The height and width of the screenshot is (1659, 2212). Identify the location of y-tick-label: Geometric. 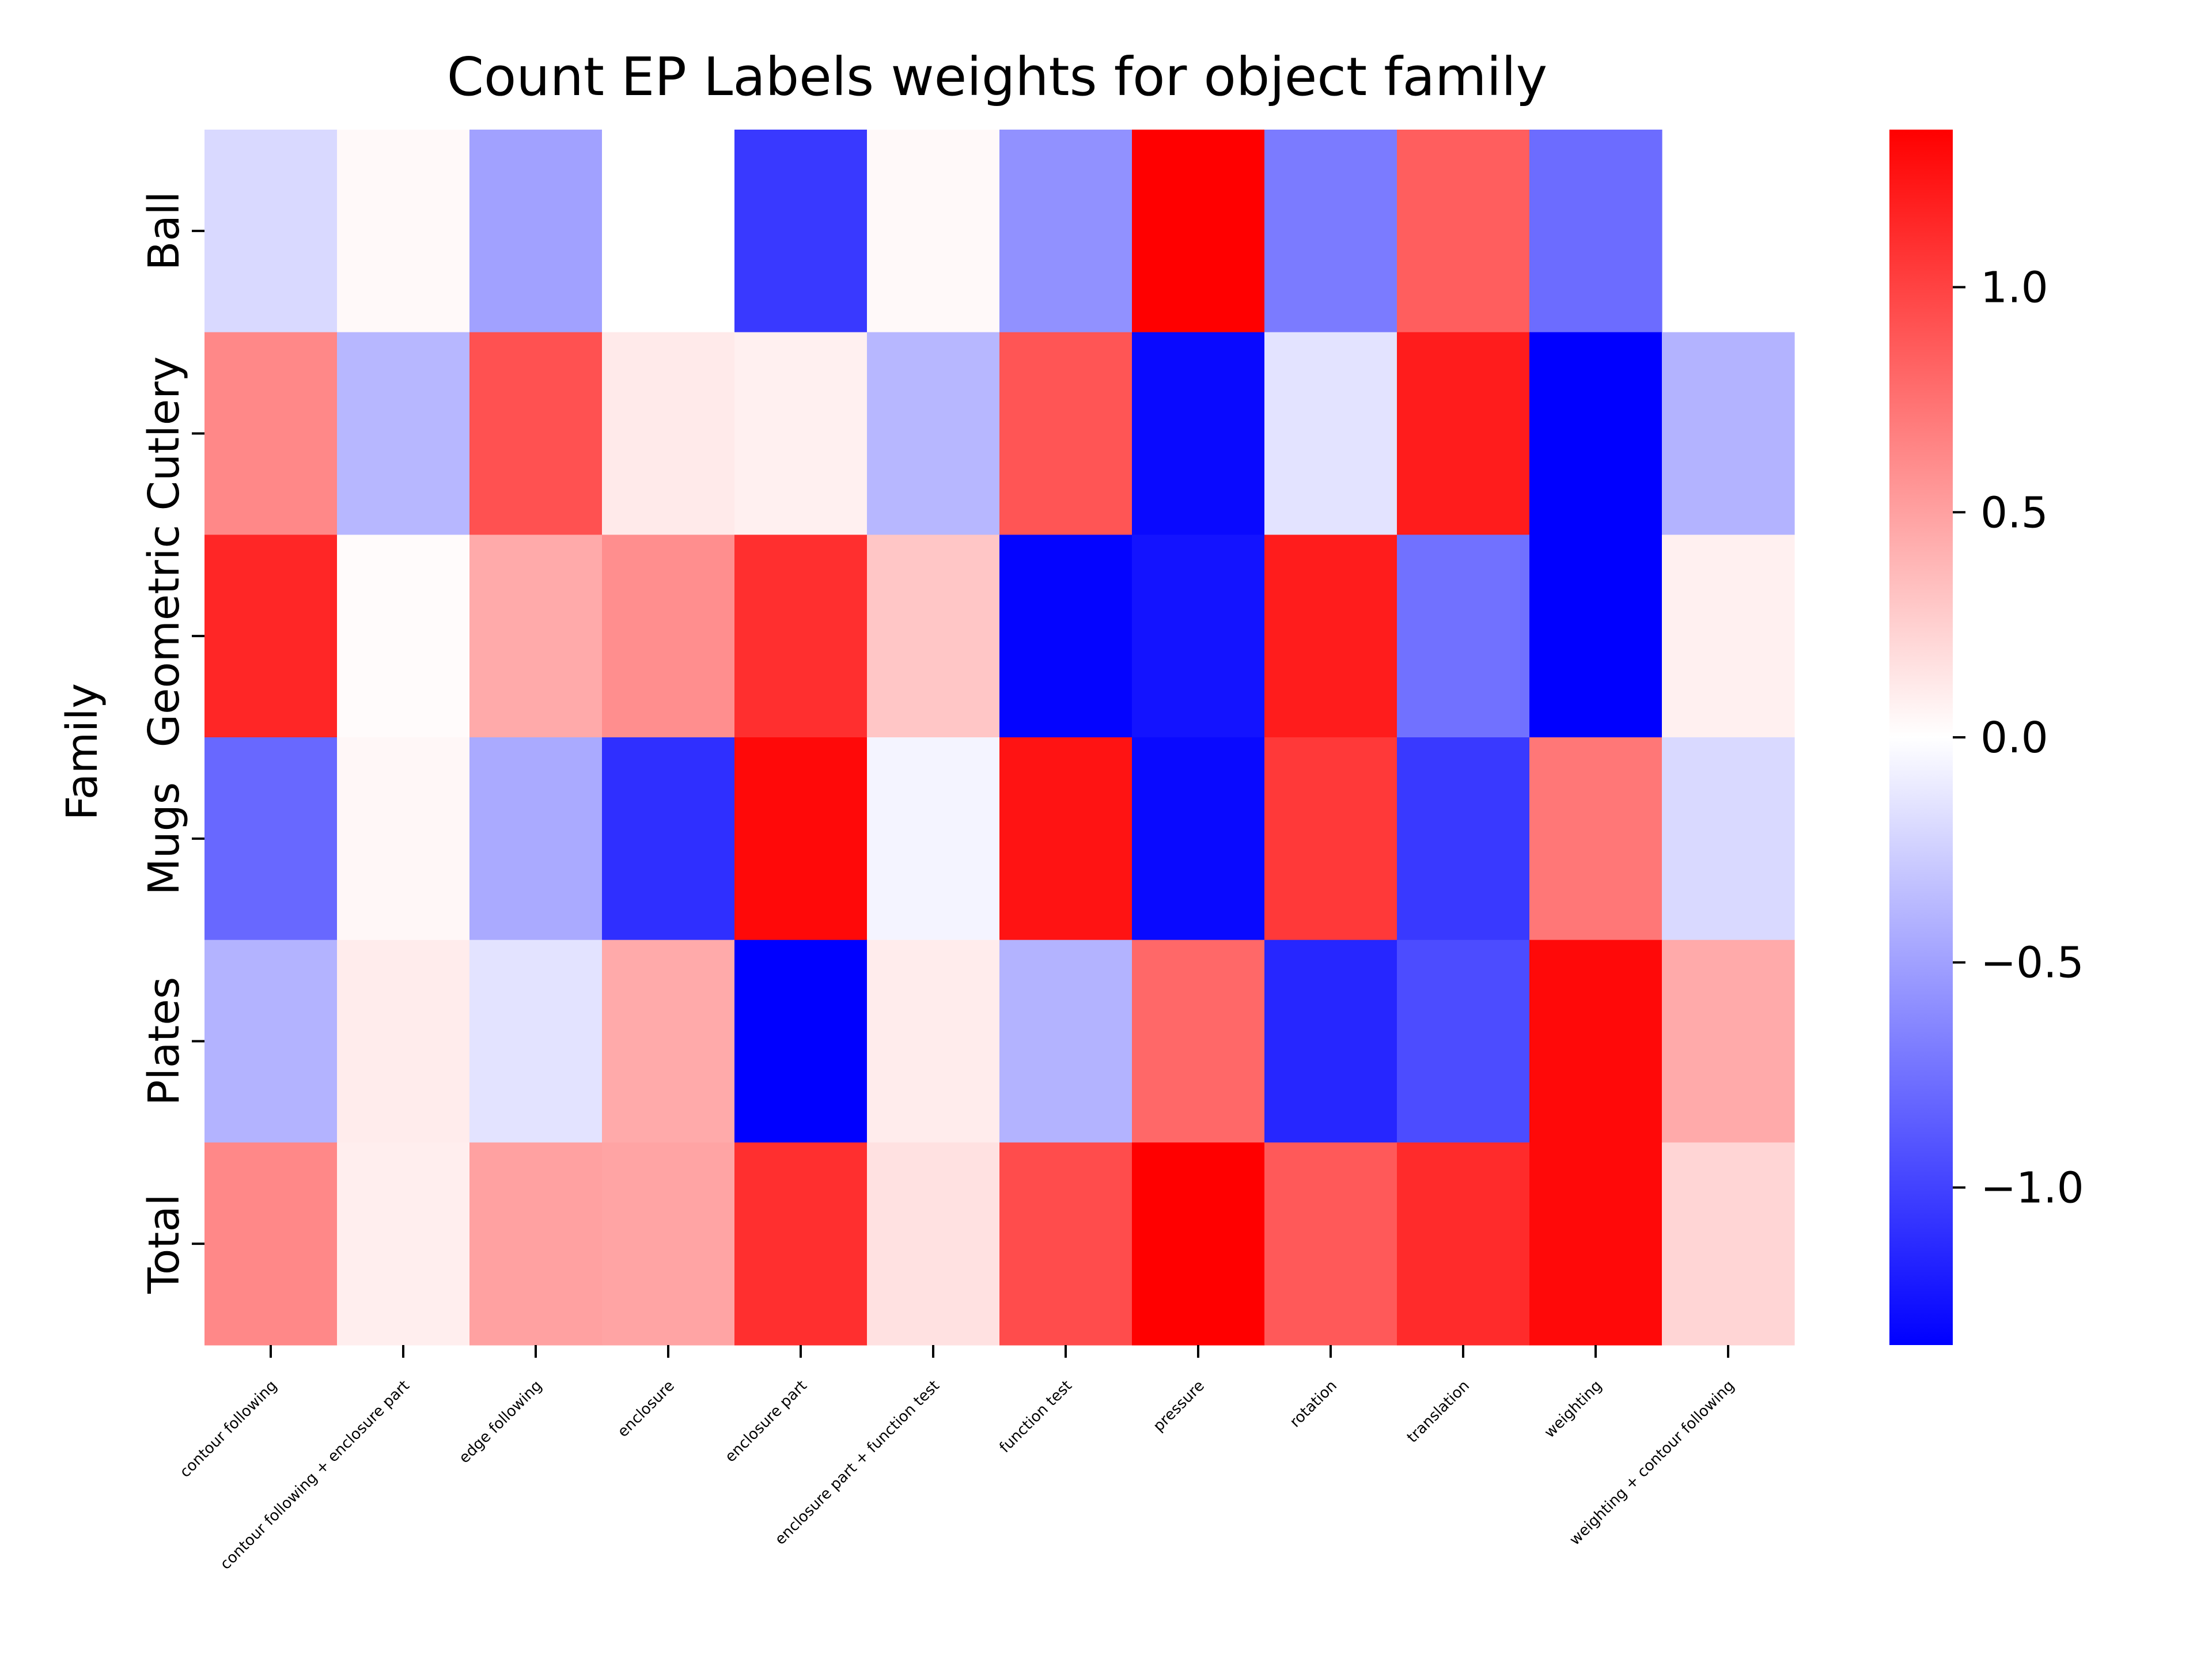
(164, 636).